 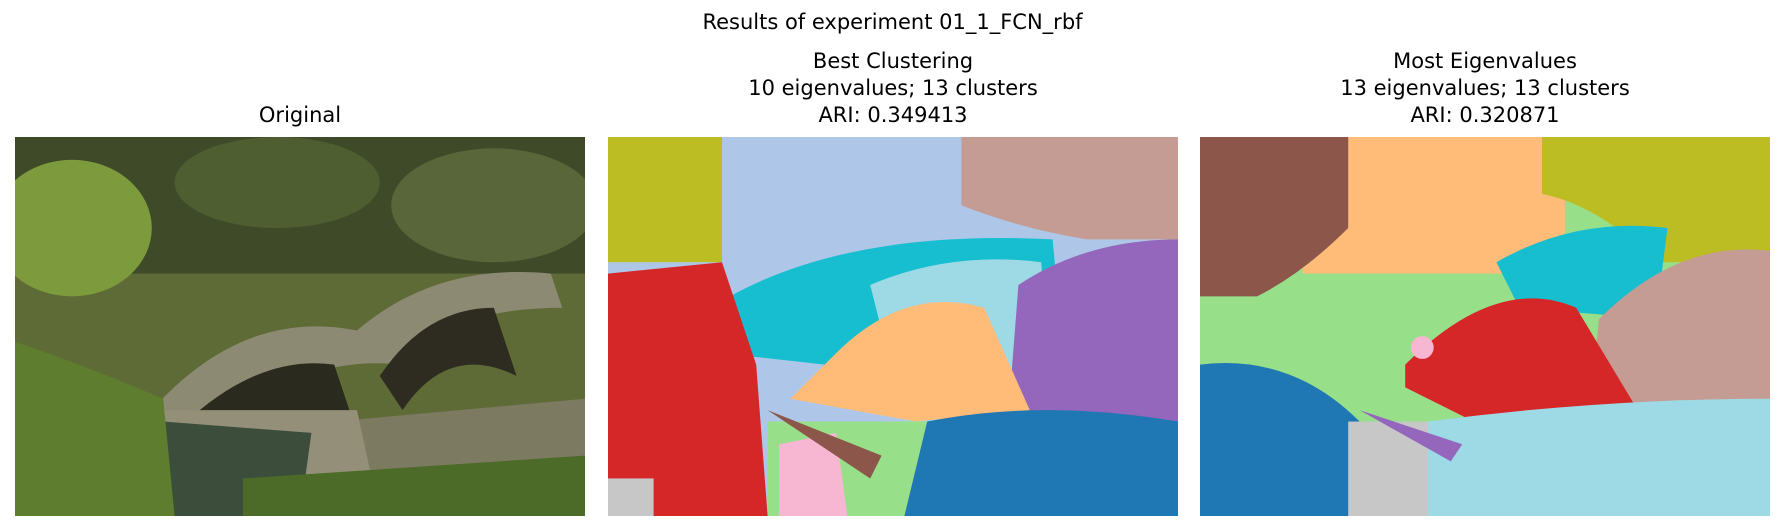 I want to click on title-line: 10 eigenvalues; 13 clusters, so click(x=893, y=88).